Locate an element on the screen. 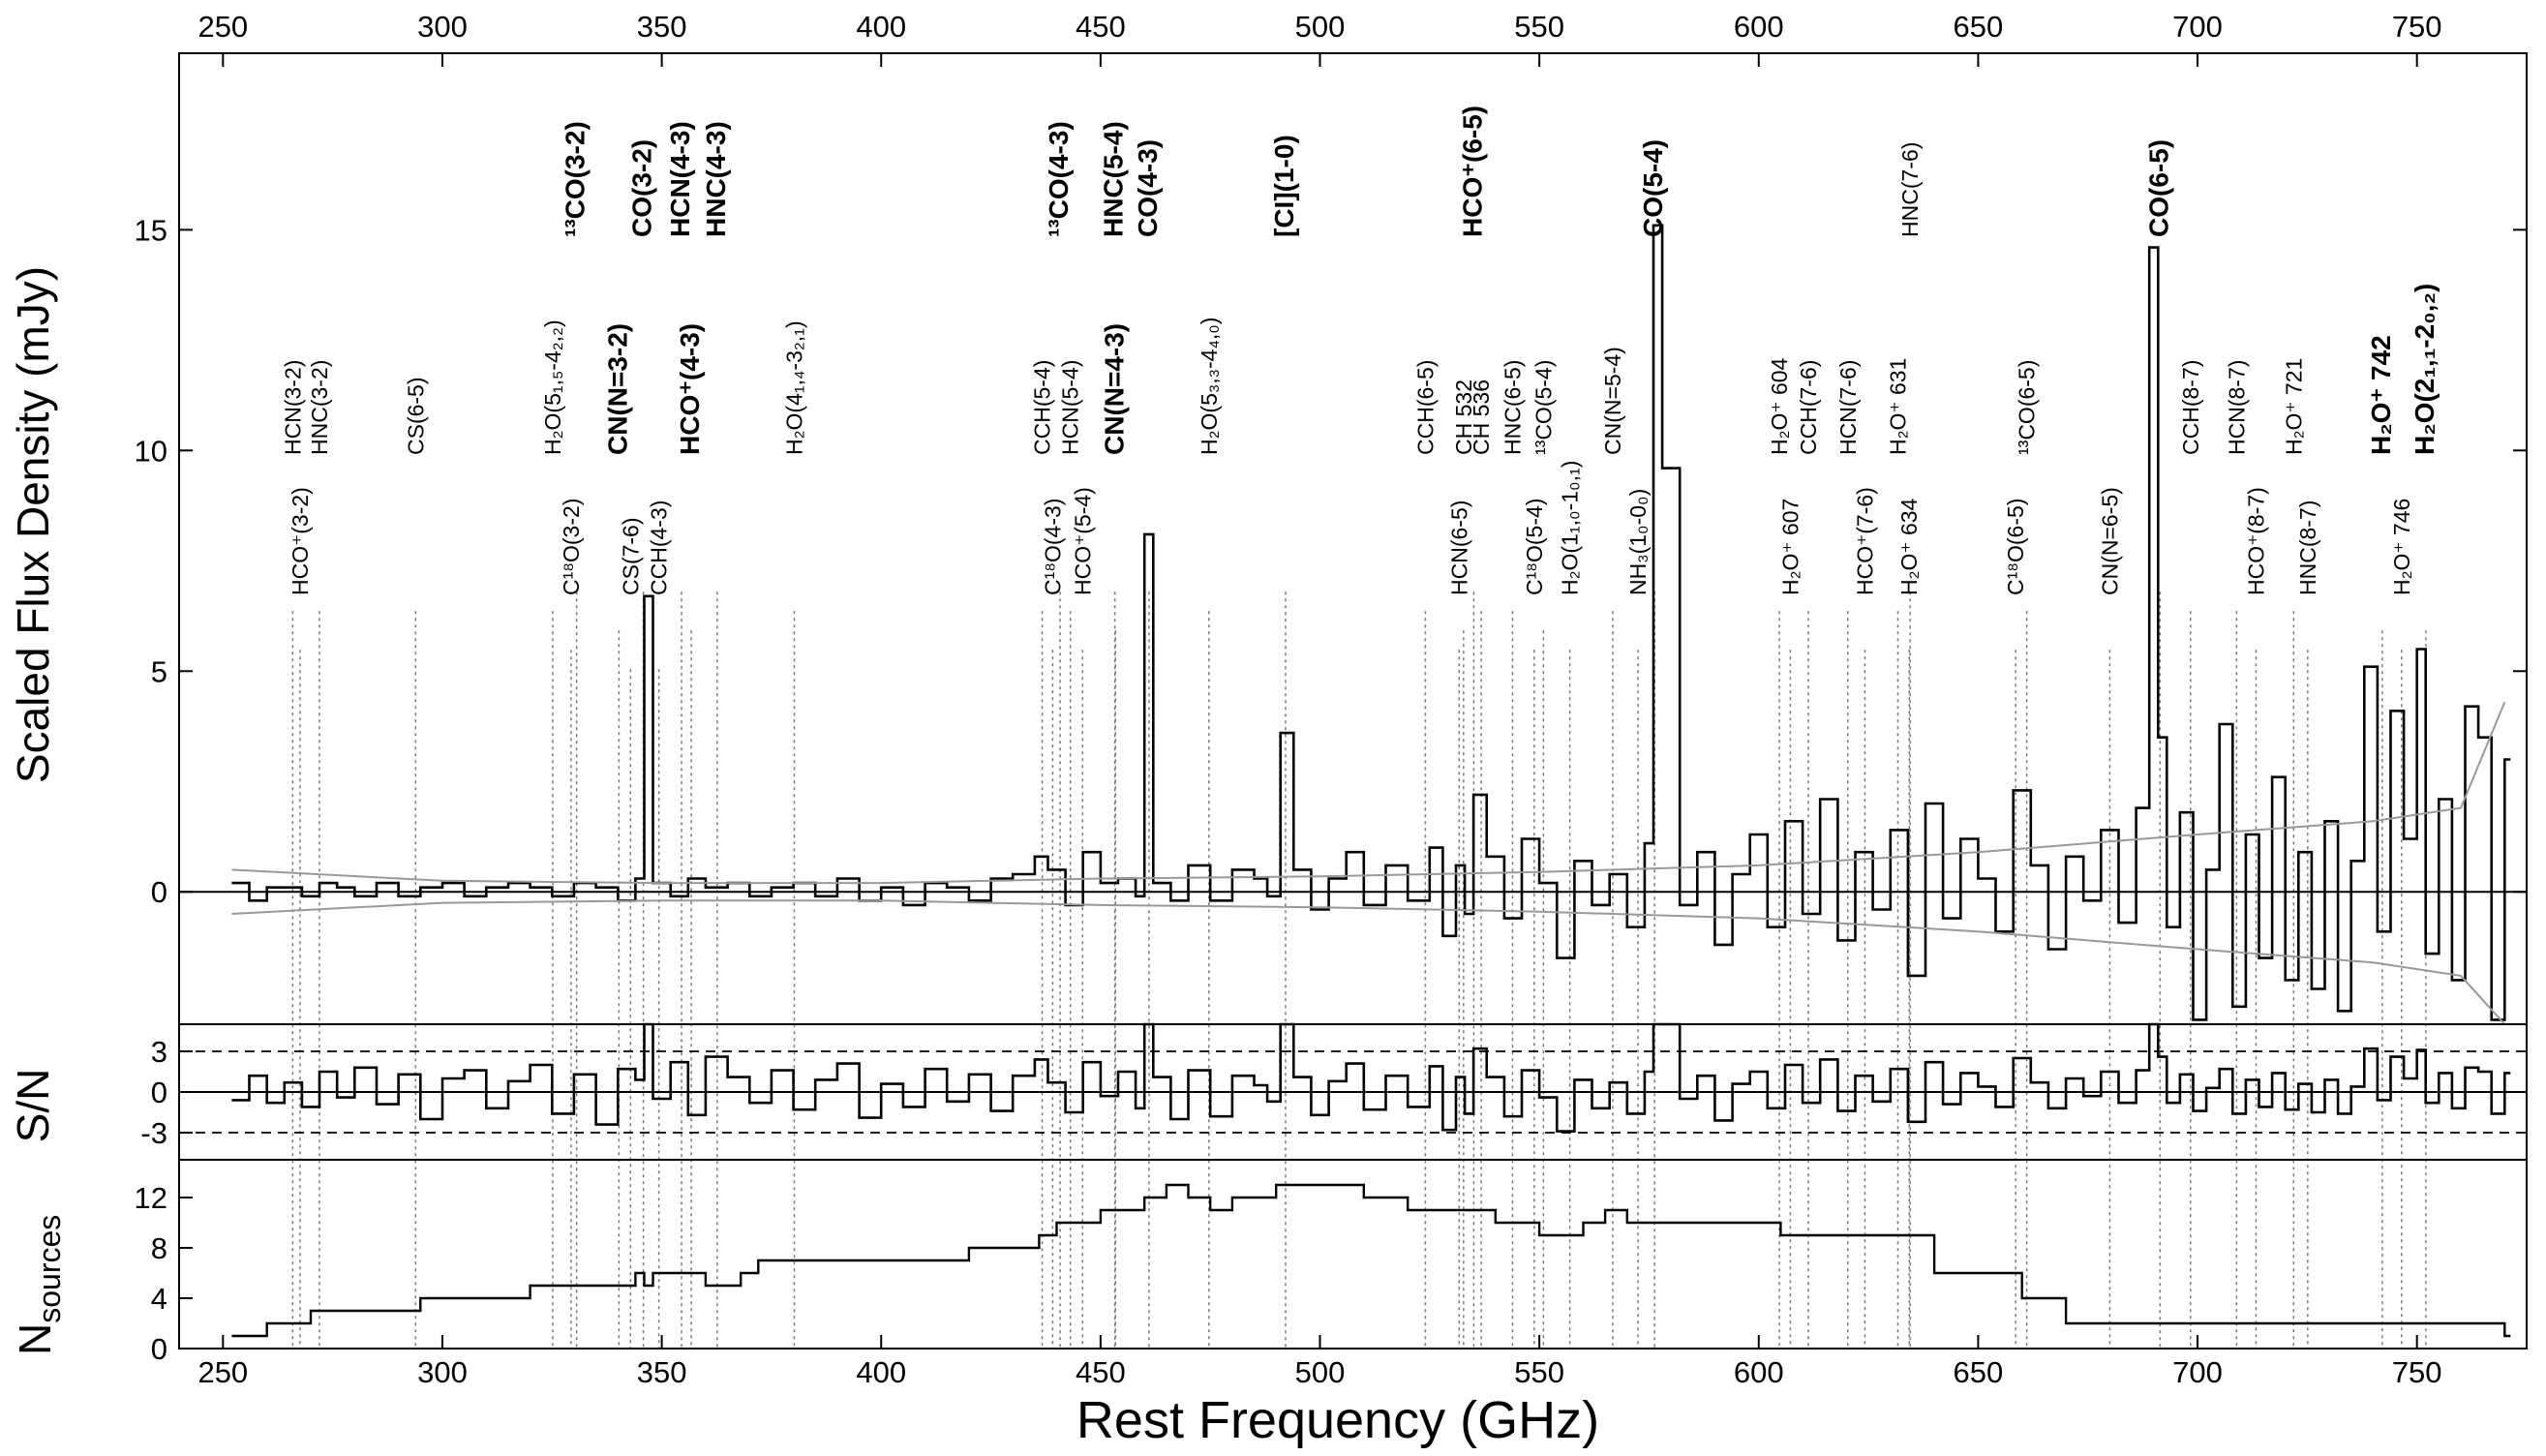 Image resolution: width=2546 pixels, height=1456 pixels. line-id-label: HCO⁺(3-2) is located at coordinates (300, 541).